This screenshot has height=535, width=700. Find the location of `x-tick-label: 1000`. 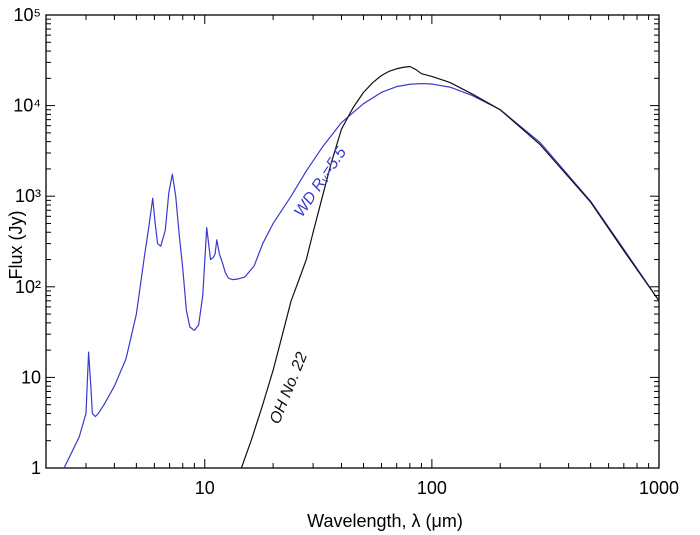

x-tick-label: 1000 is located at coordinates (659, 488).